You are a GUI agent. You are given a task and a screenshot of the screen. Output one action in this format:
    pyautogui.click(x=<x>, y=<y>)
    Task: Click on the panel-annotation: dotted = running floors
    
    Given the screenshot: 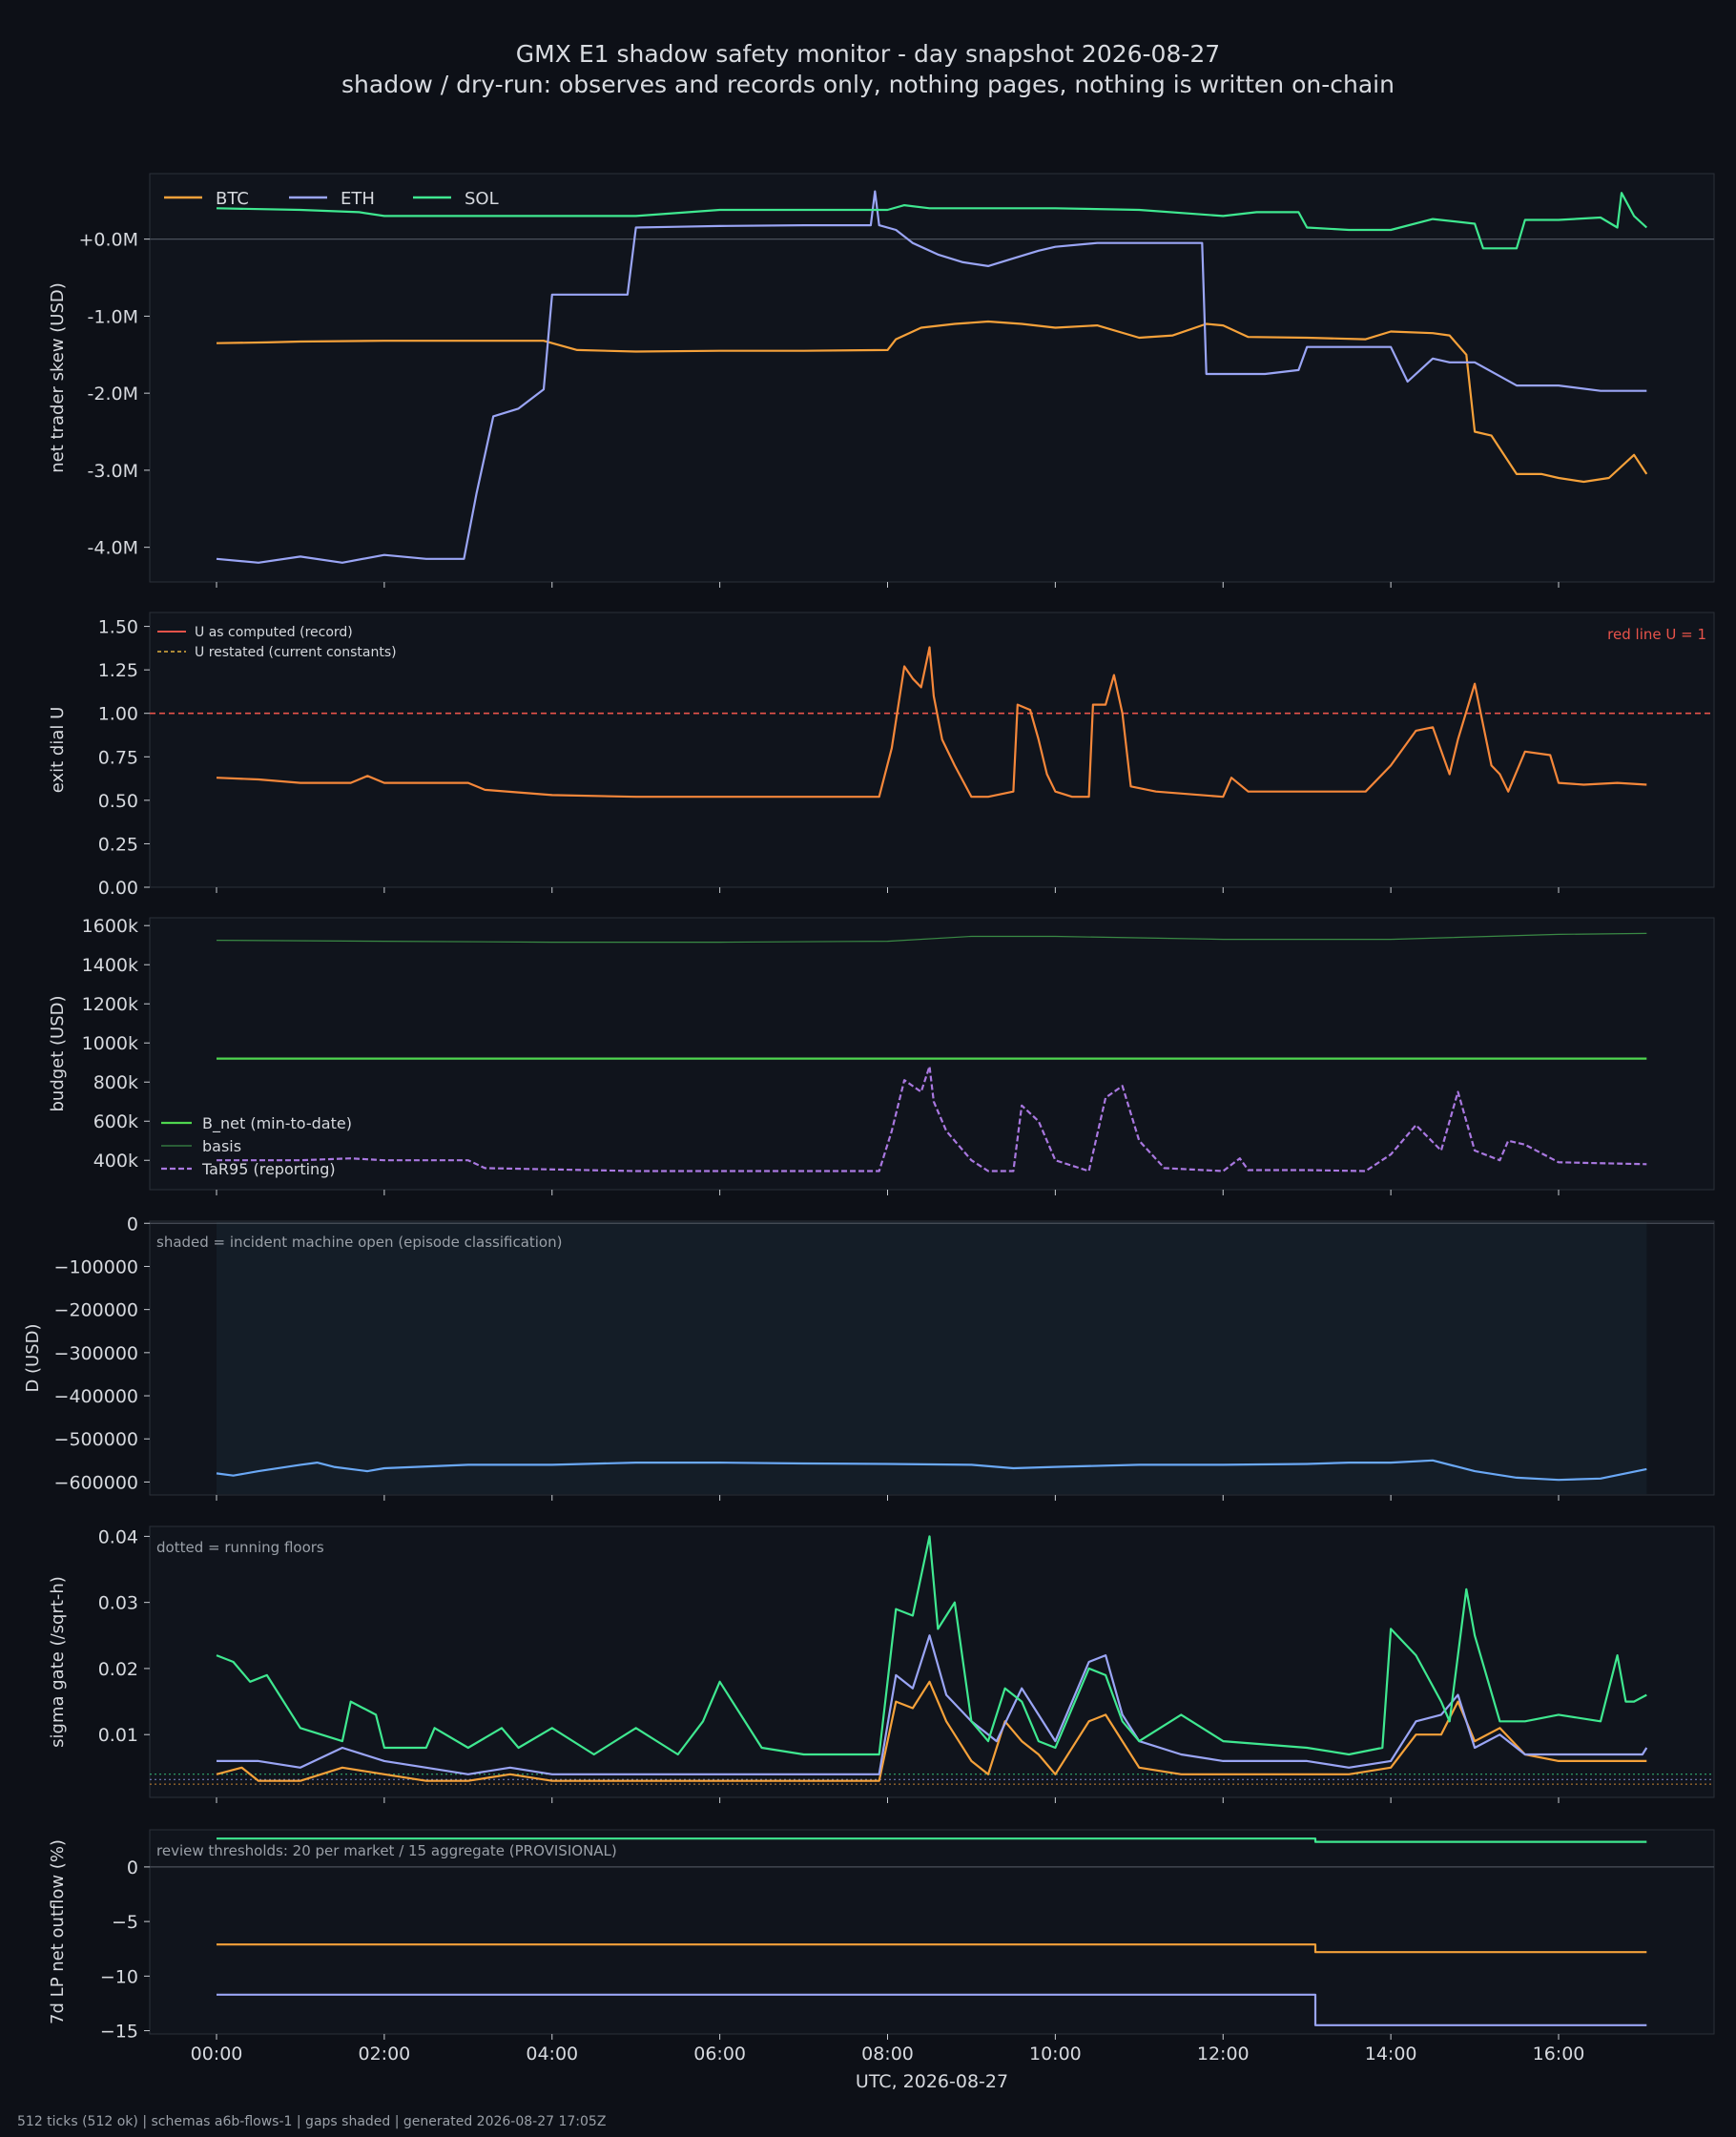 What is the action you would take?
    pyautogui.click(x=240, y=1547)
    